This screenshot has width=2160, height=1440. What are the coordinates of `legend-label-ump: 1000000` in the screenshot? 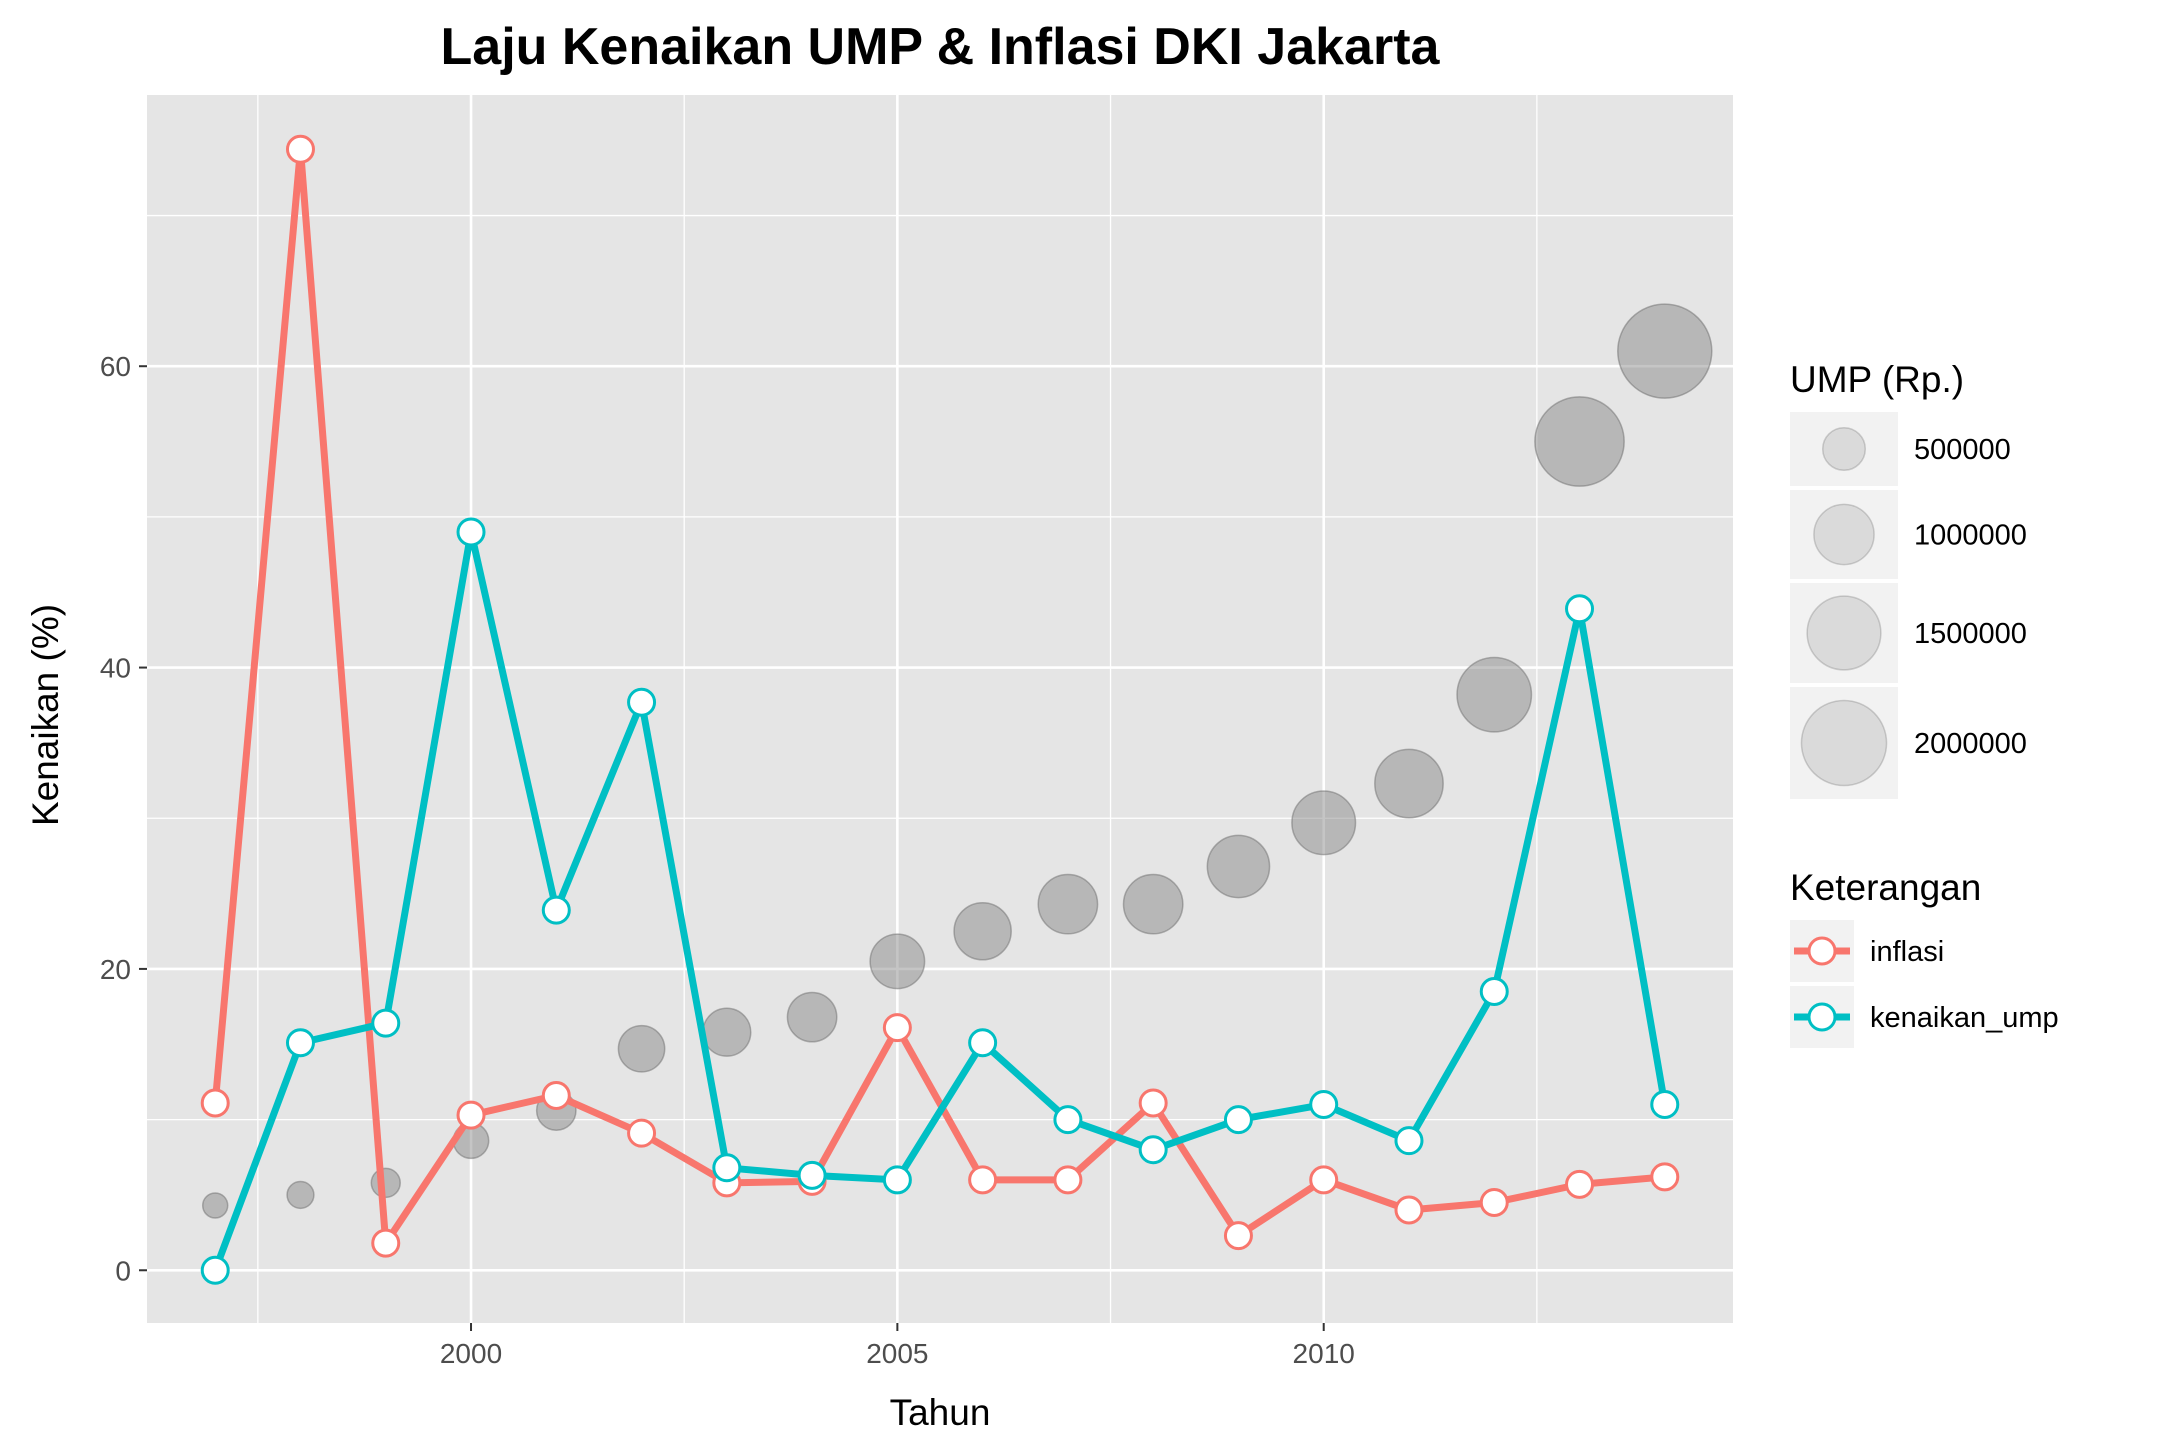 It's located at (1970, 536).